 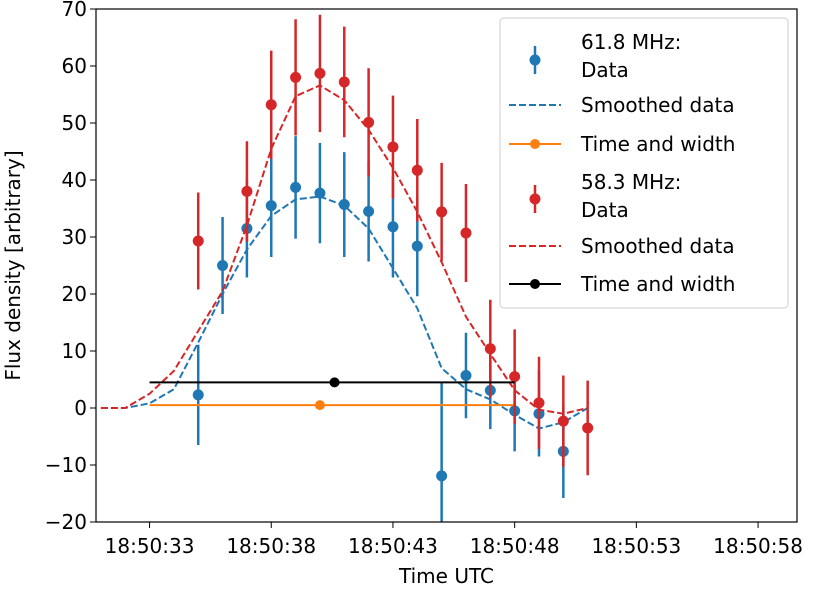 I want to click on y-tick-label-1: −10, so click(x=66, y=465).